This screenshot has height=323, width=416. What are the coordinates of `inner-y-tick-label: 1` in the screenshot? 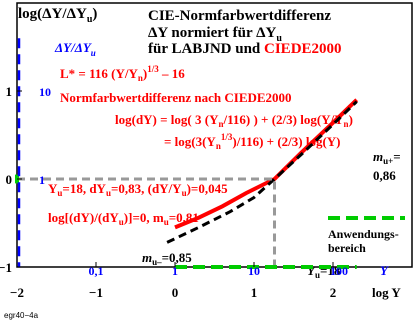 It's located at (42, 180).